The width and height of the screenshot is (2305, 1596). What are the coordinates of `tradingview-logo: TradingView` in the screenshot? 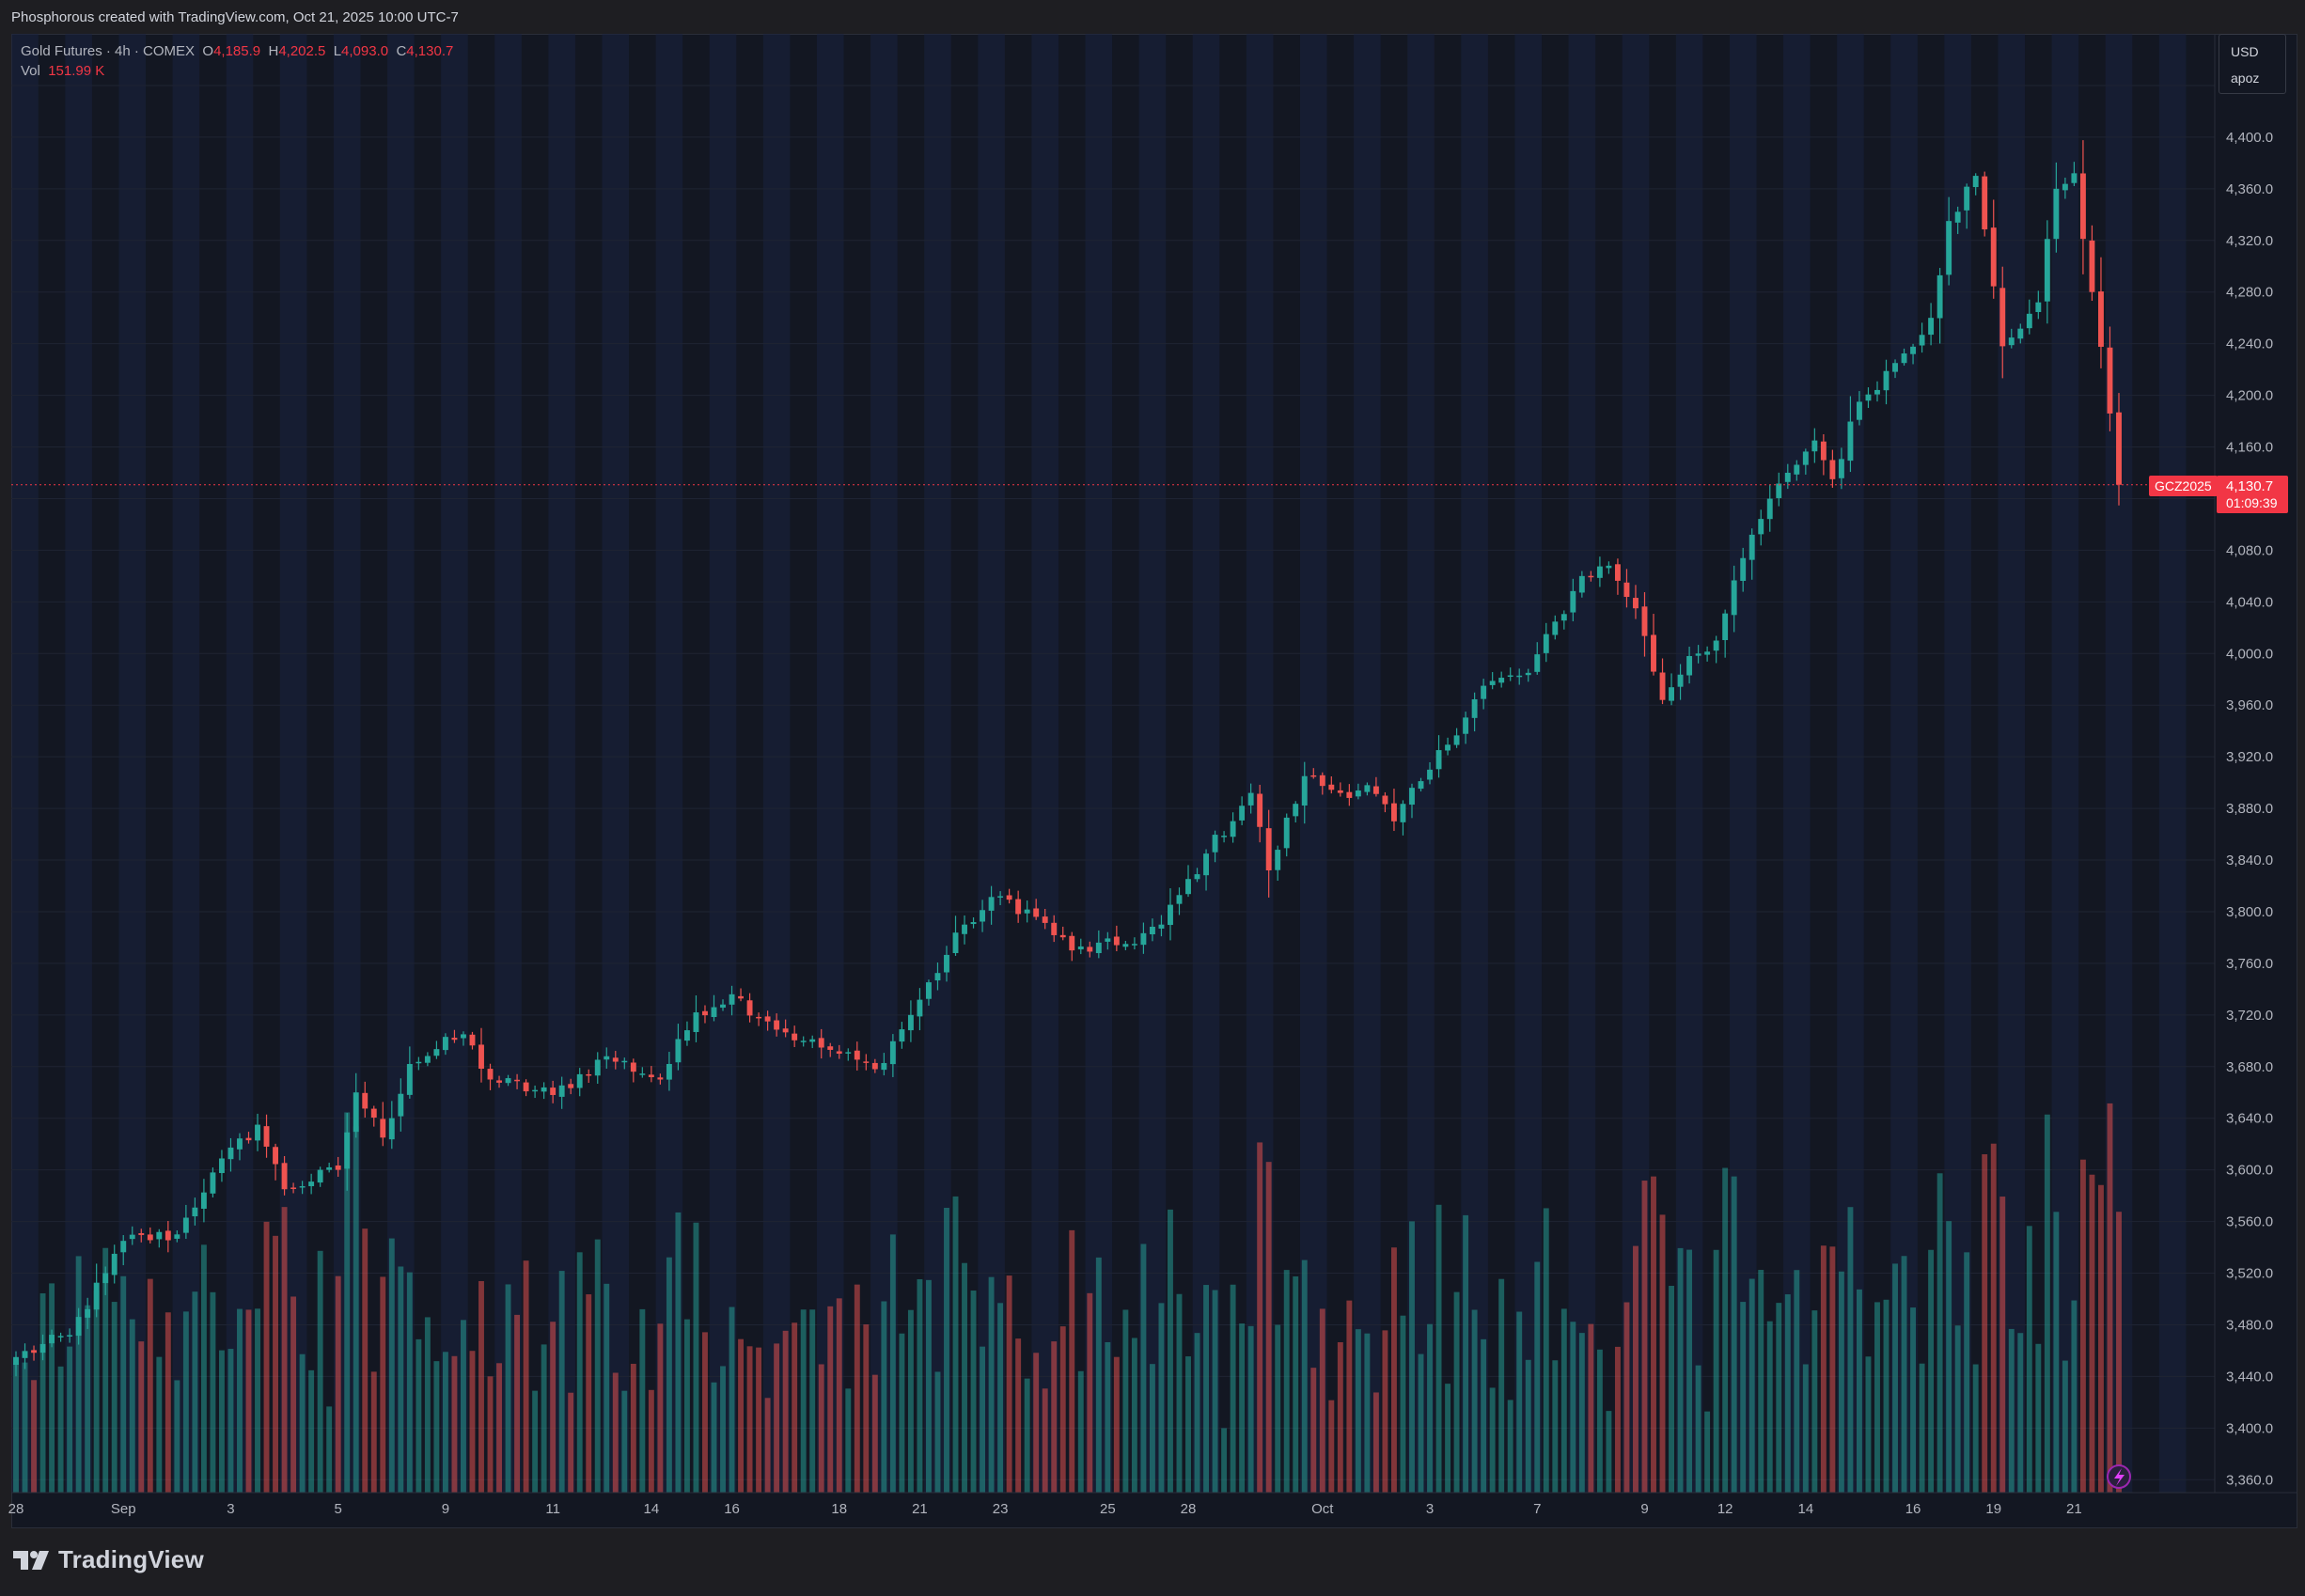 It's located at (108, 1559).